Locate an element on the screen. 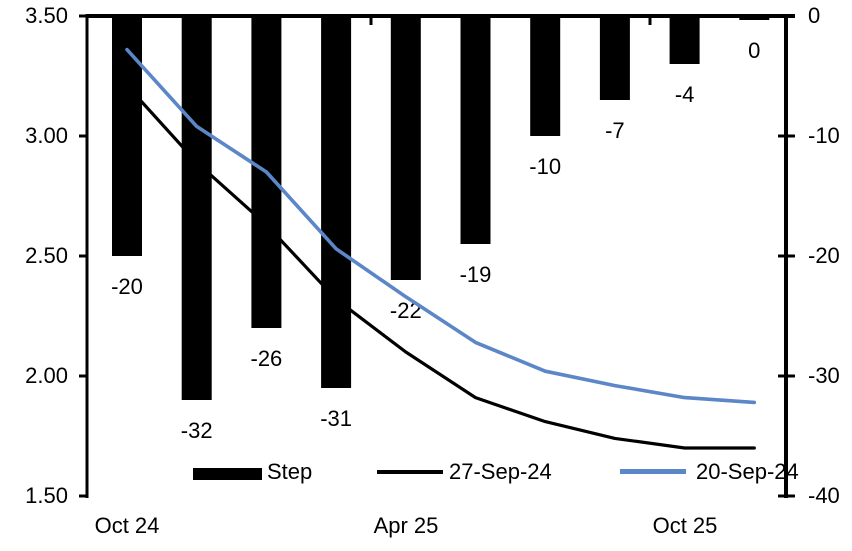  bar-value-label: -7 is located at coordinates (615, 130).